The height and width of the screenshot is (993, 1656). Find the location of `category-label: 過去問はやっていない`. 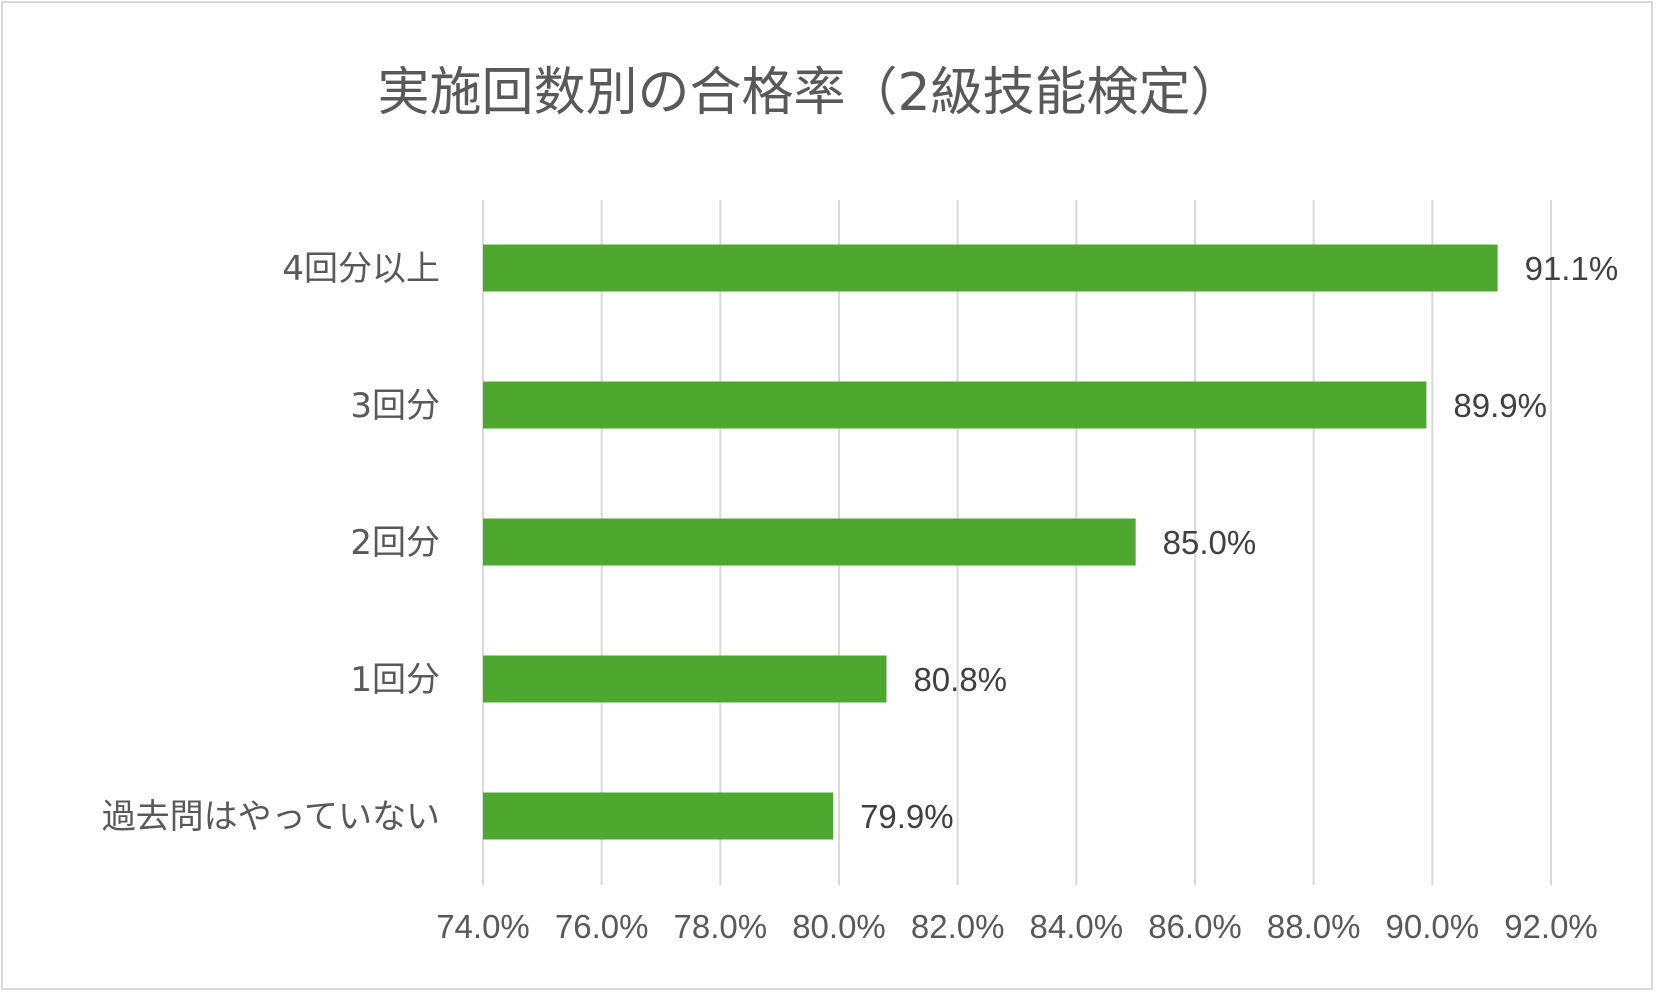

category-label: 過去問はやっていない is located at coordinates (271, 817).